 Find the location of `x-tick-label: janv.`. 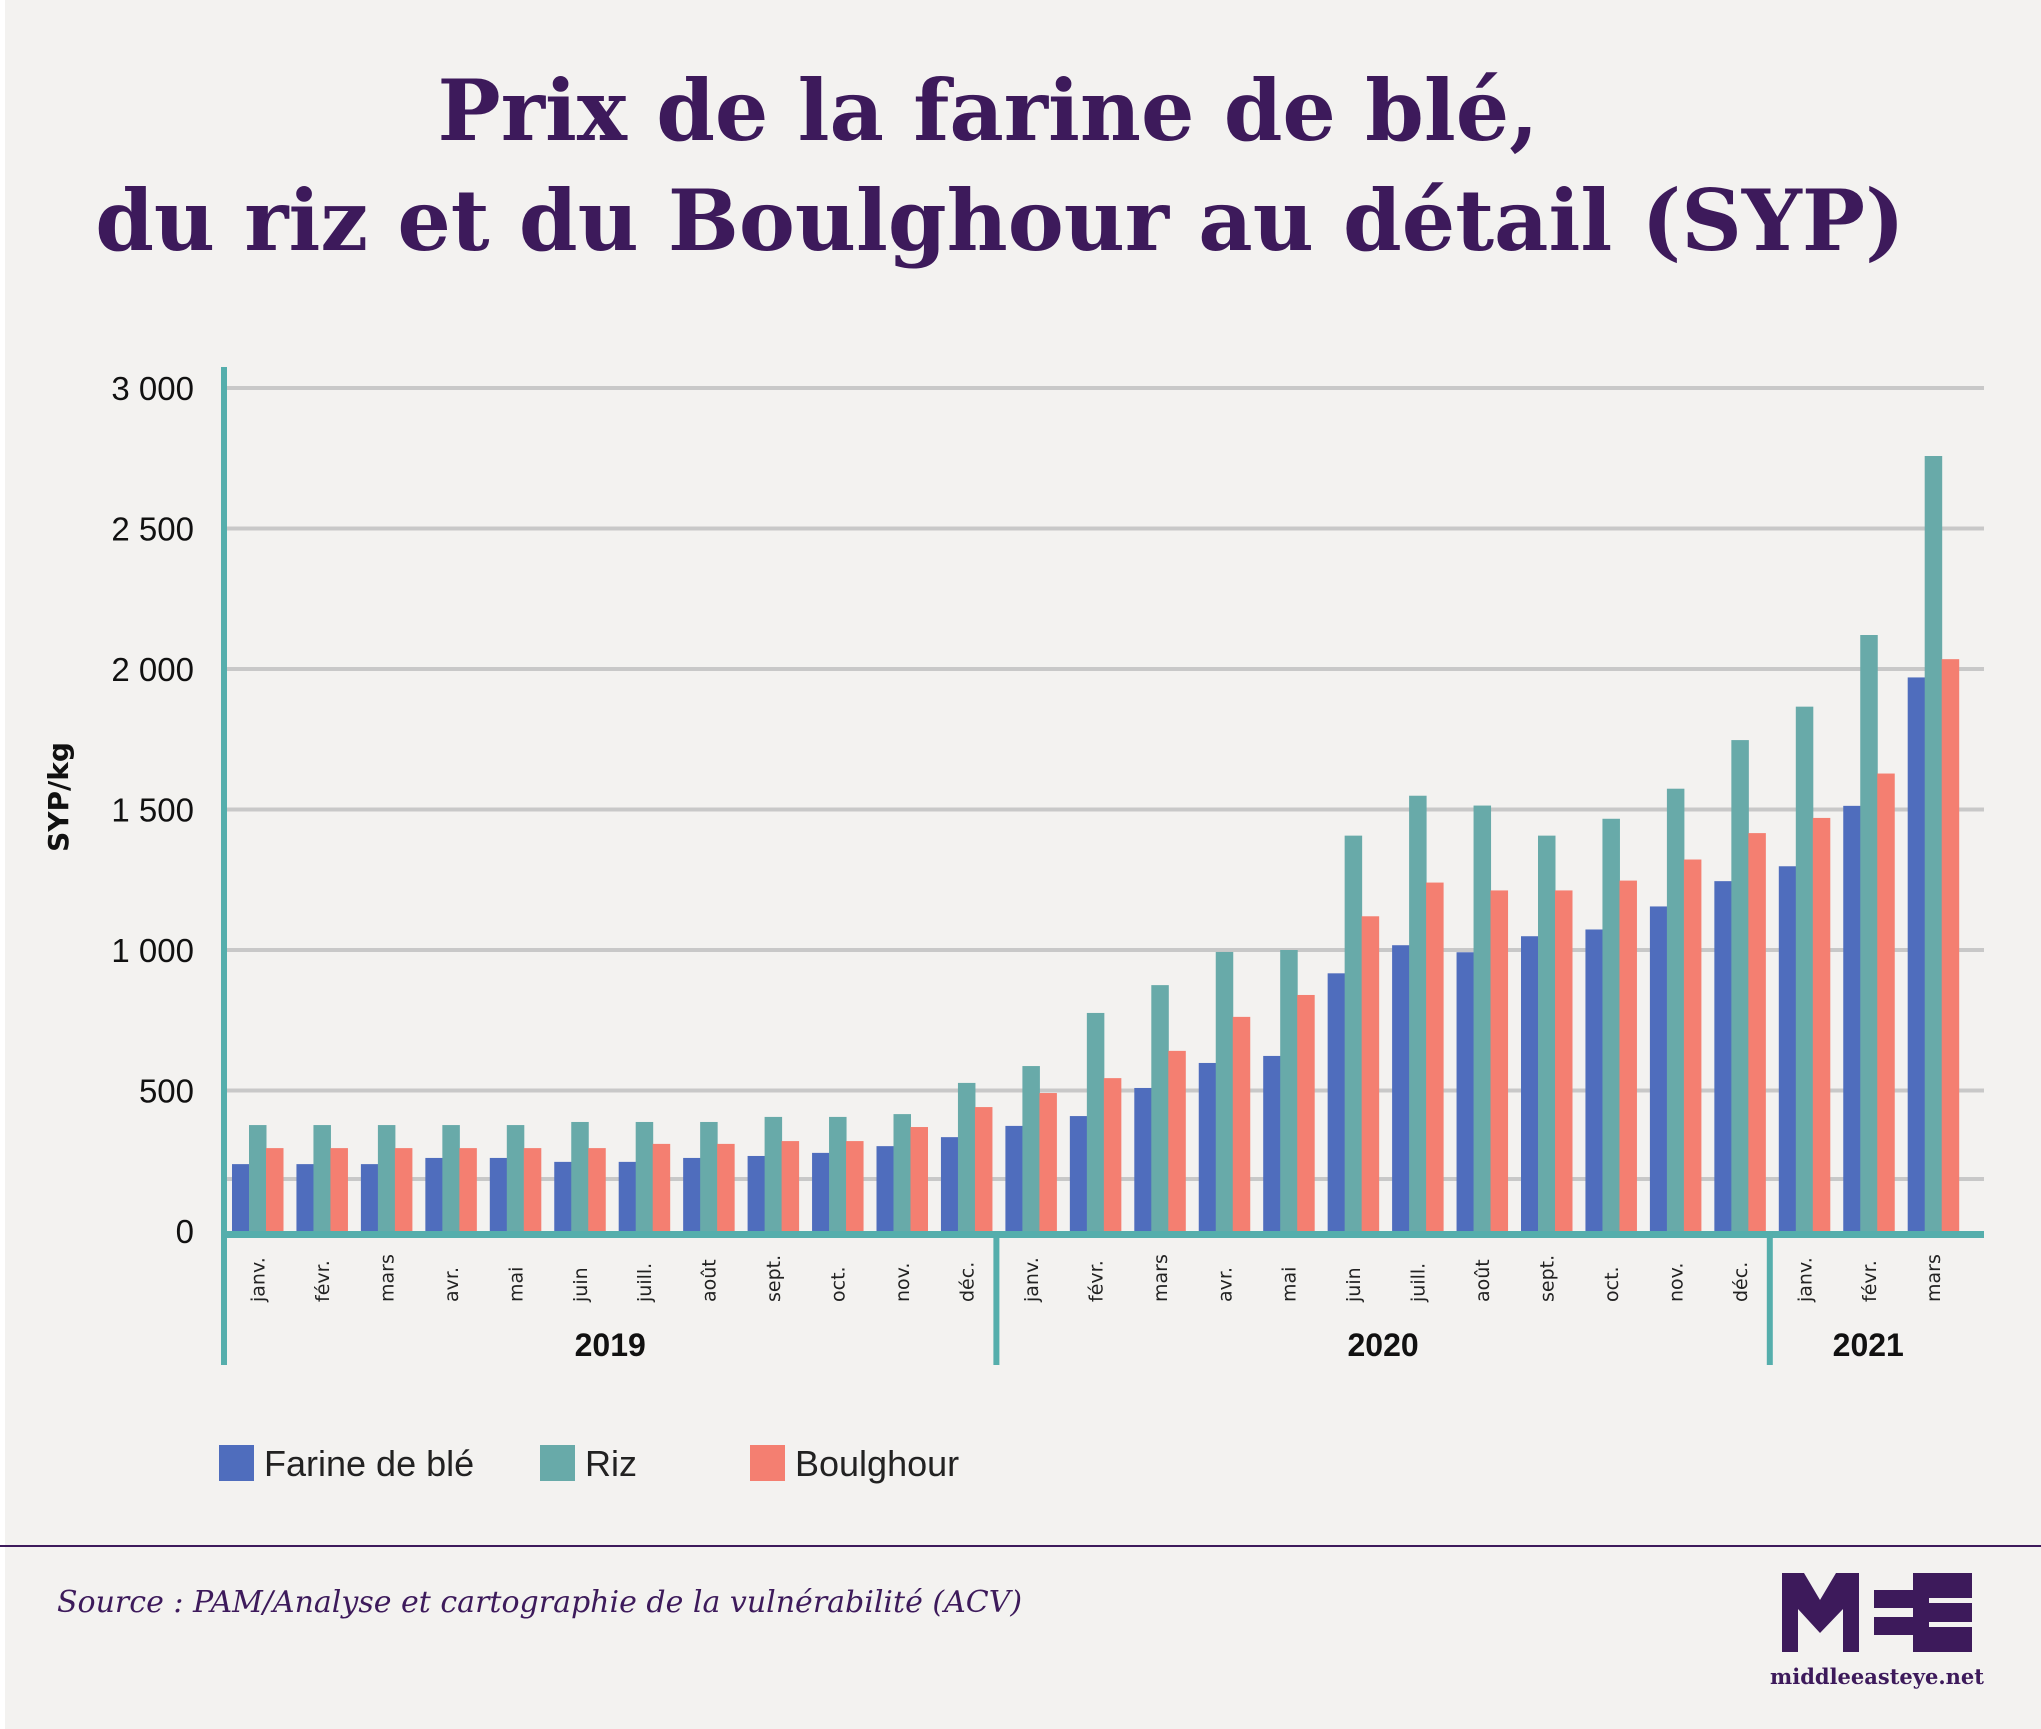

x-tick-label: janv. is located at coordinates (1032, 1280).